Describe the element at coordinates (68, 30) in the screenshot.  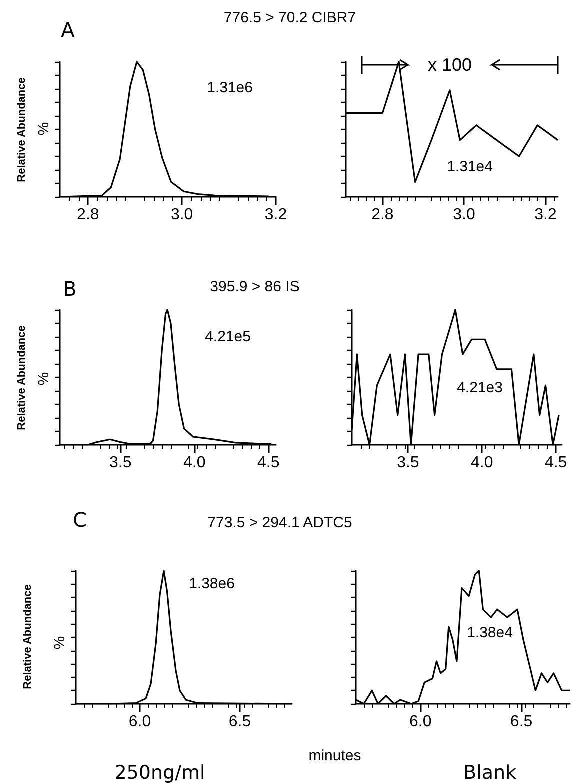
I see `text: A` at that location.